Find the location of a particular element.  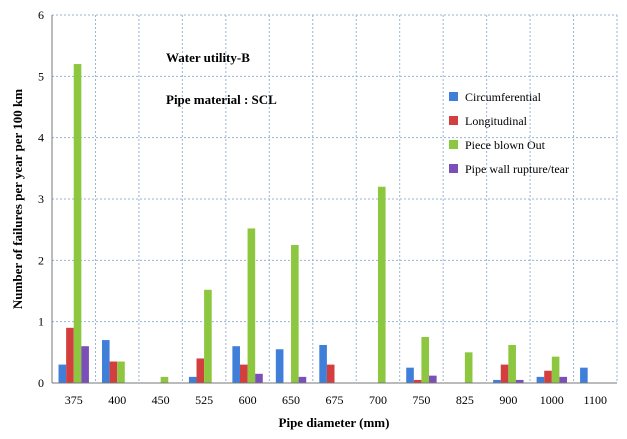

legend-label: Piece blown Out is located at coordinates (505, 145).